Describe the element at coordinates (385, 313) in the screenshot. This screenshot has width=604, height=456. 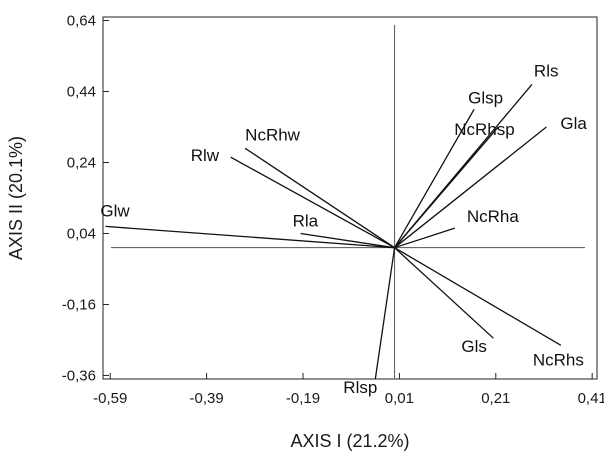
I see `vector-rlsp` at that location.